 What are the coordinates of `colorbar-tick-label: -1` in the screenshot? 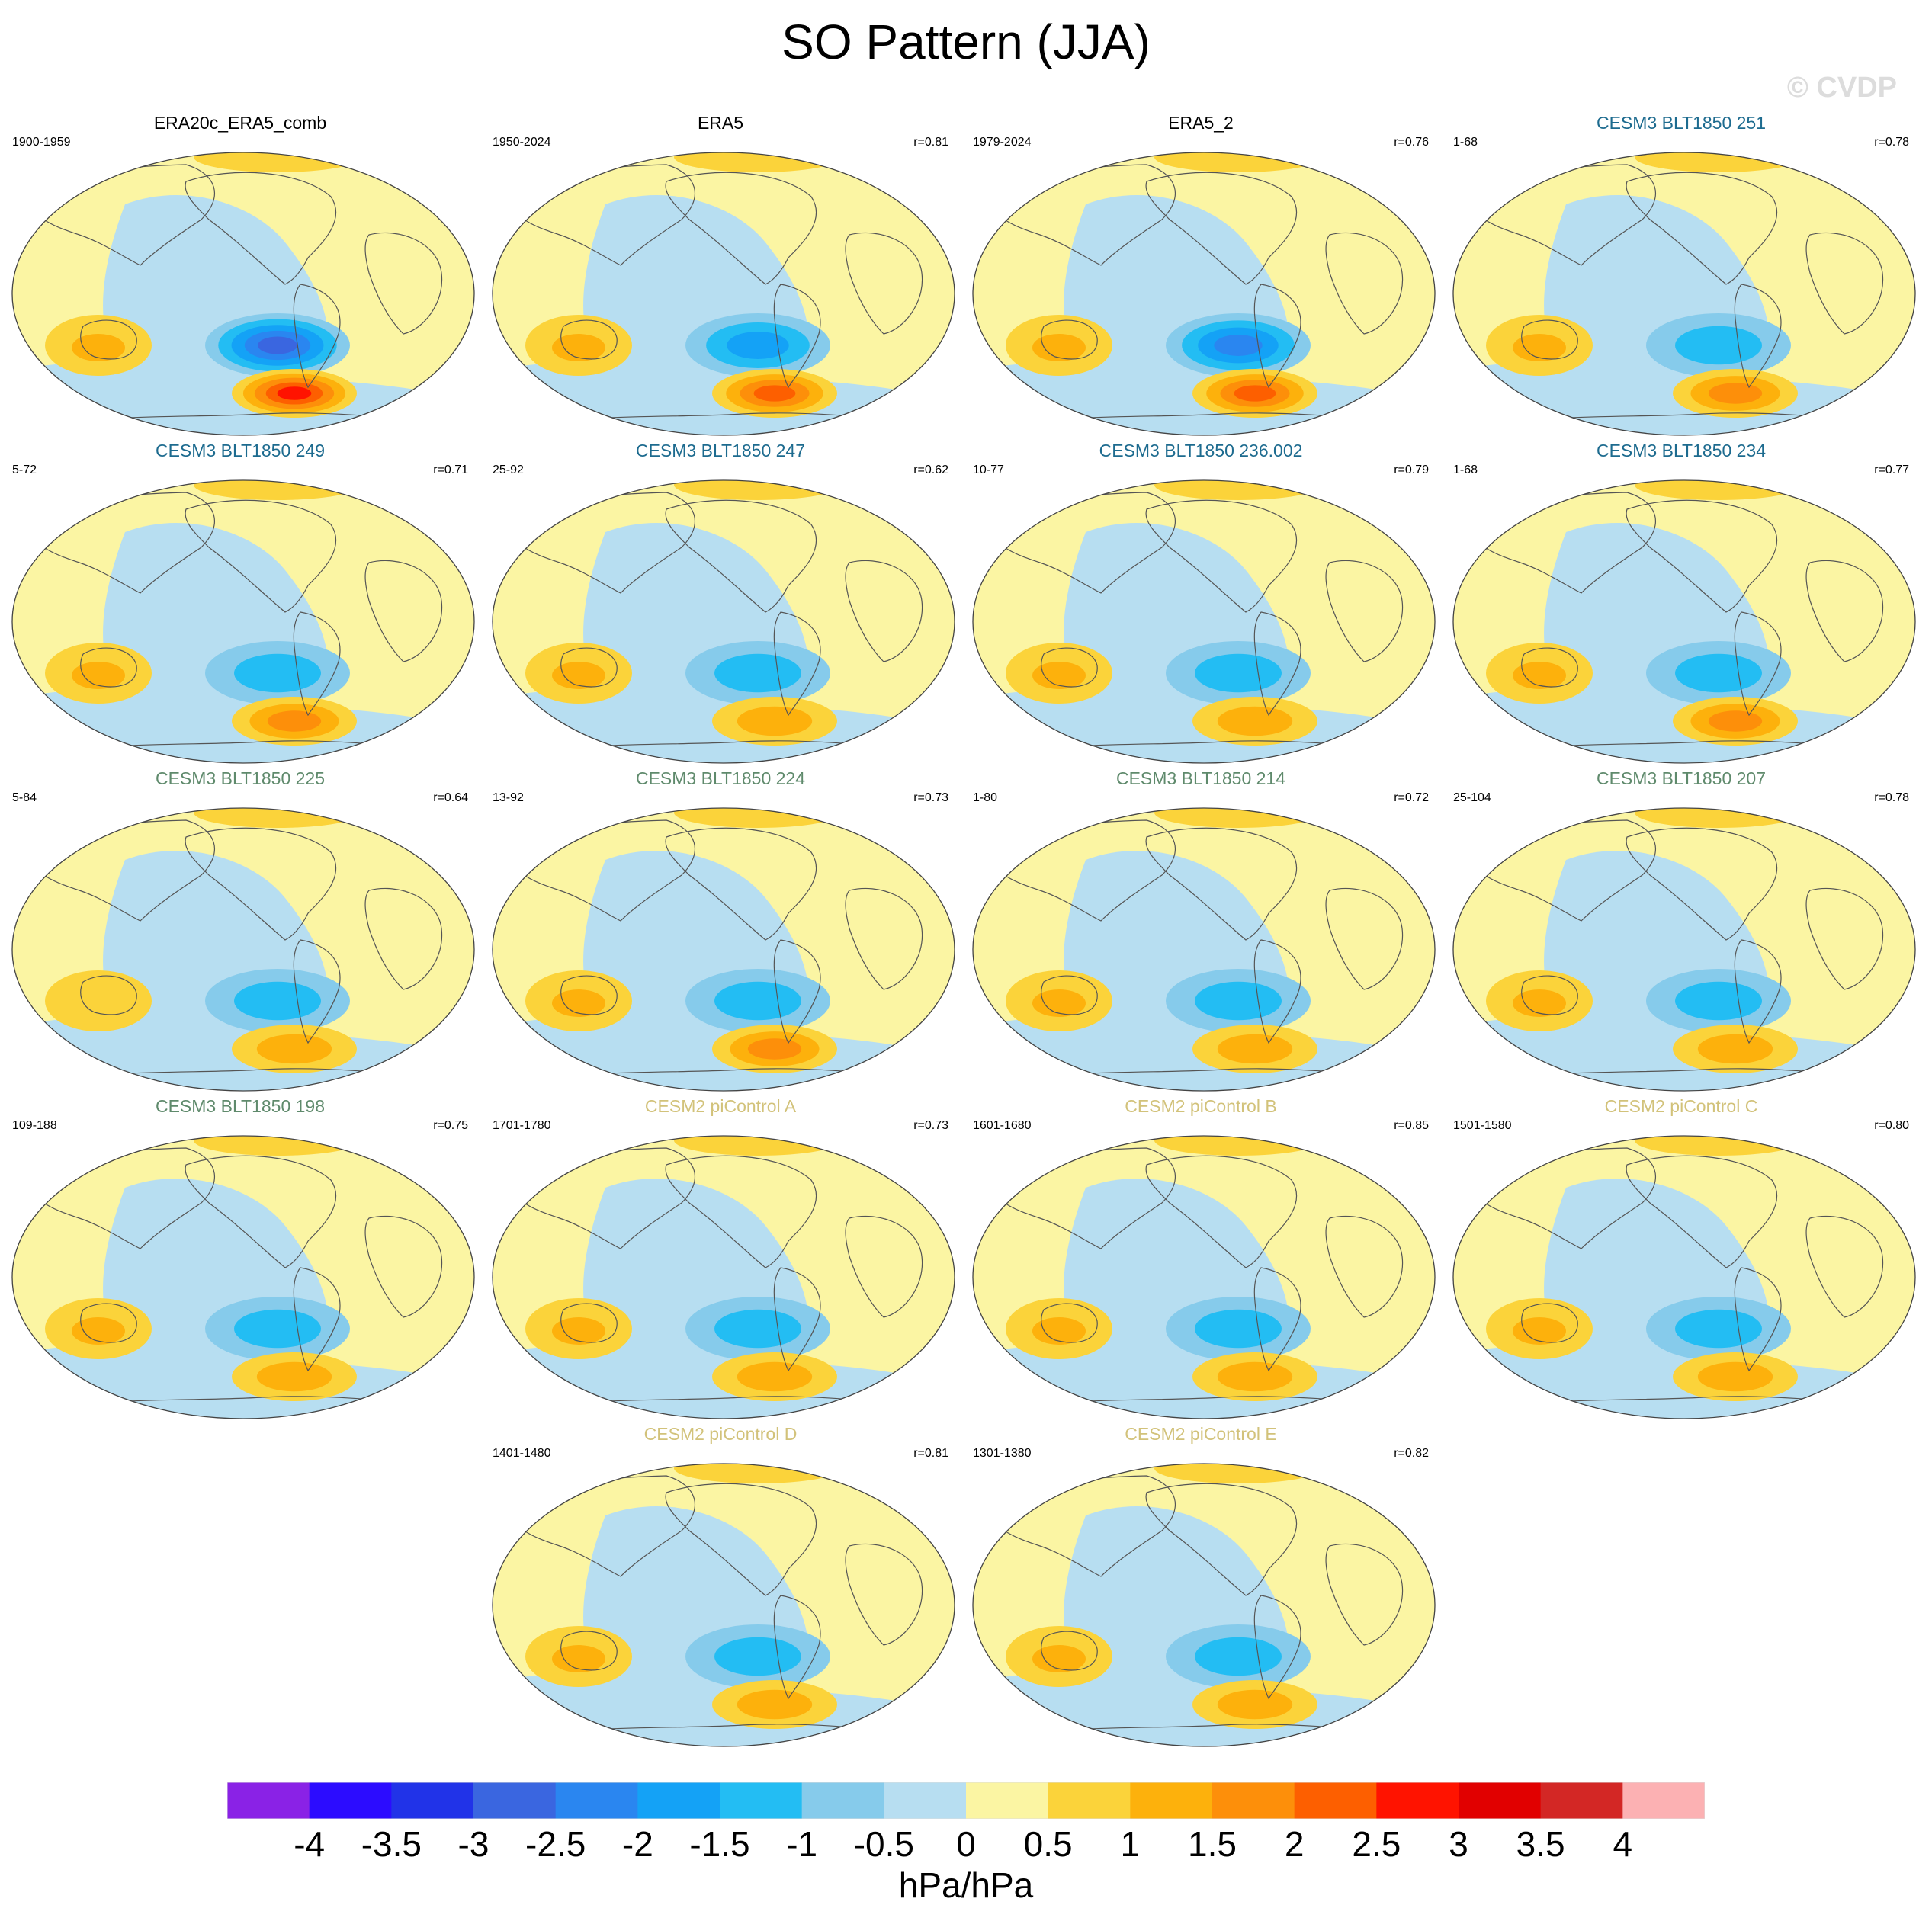 It's located at (802, 1844).